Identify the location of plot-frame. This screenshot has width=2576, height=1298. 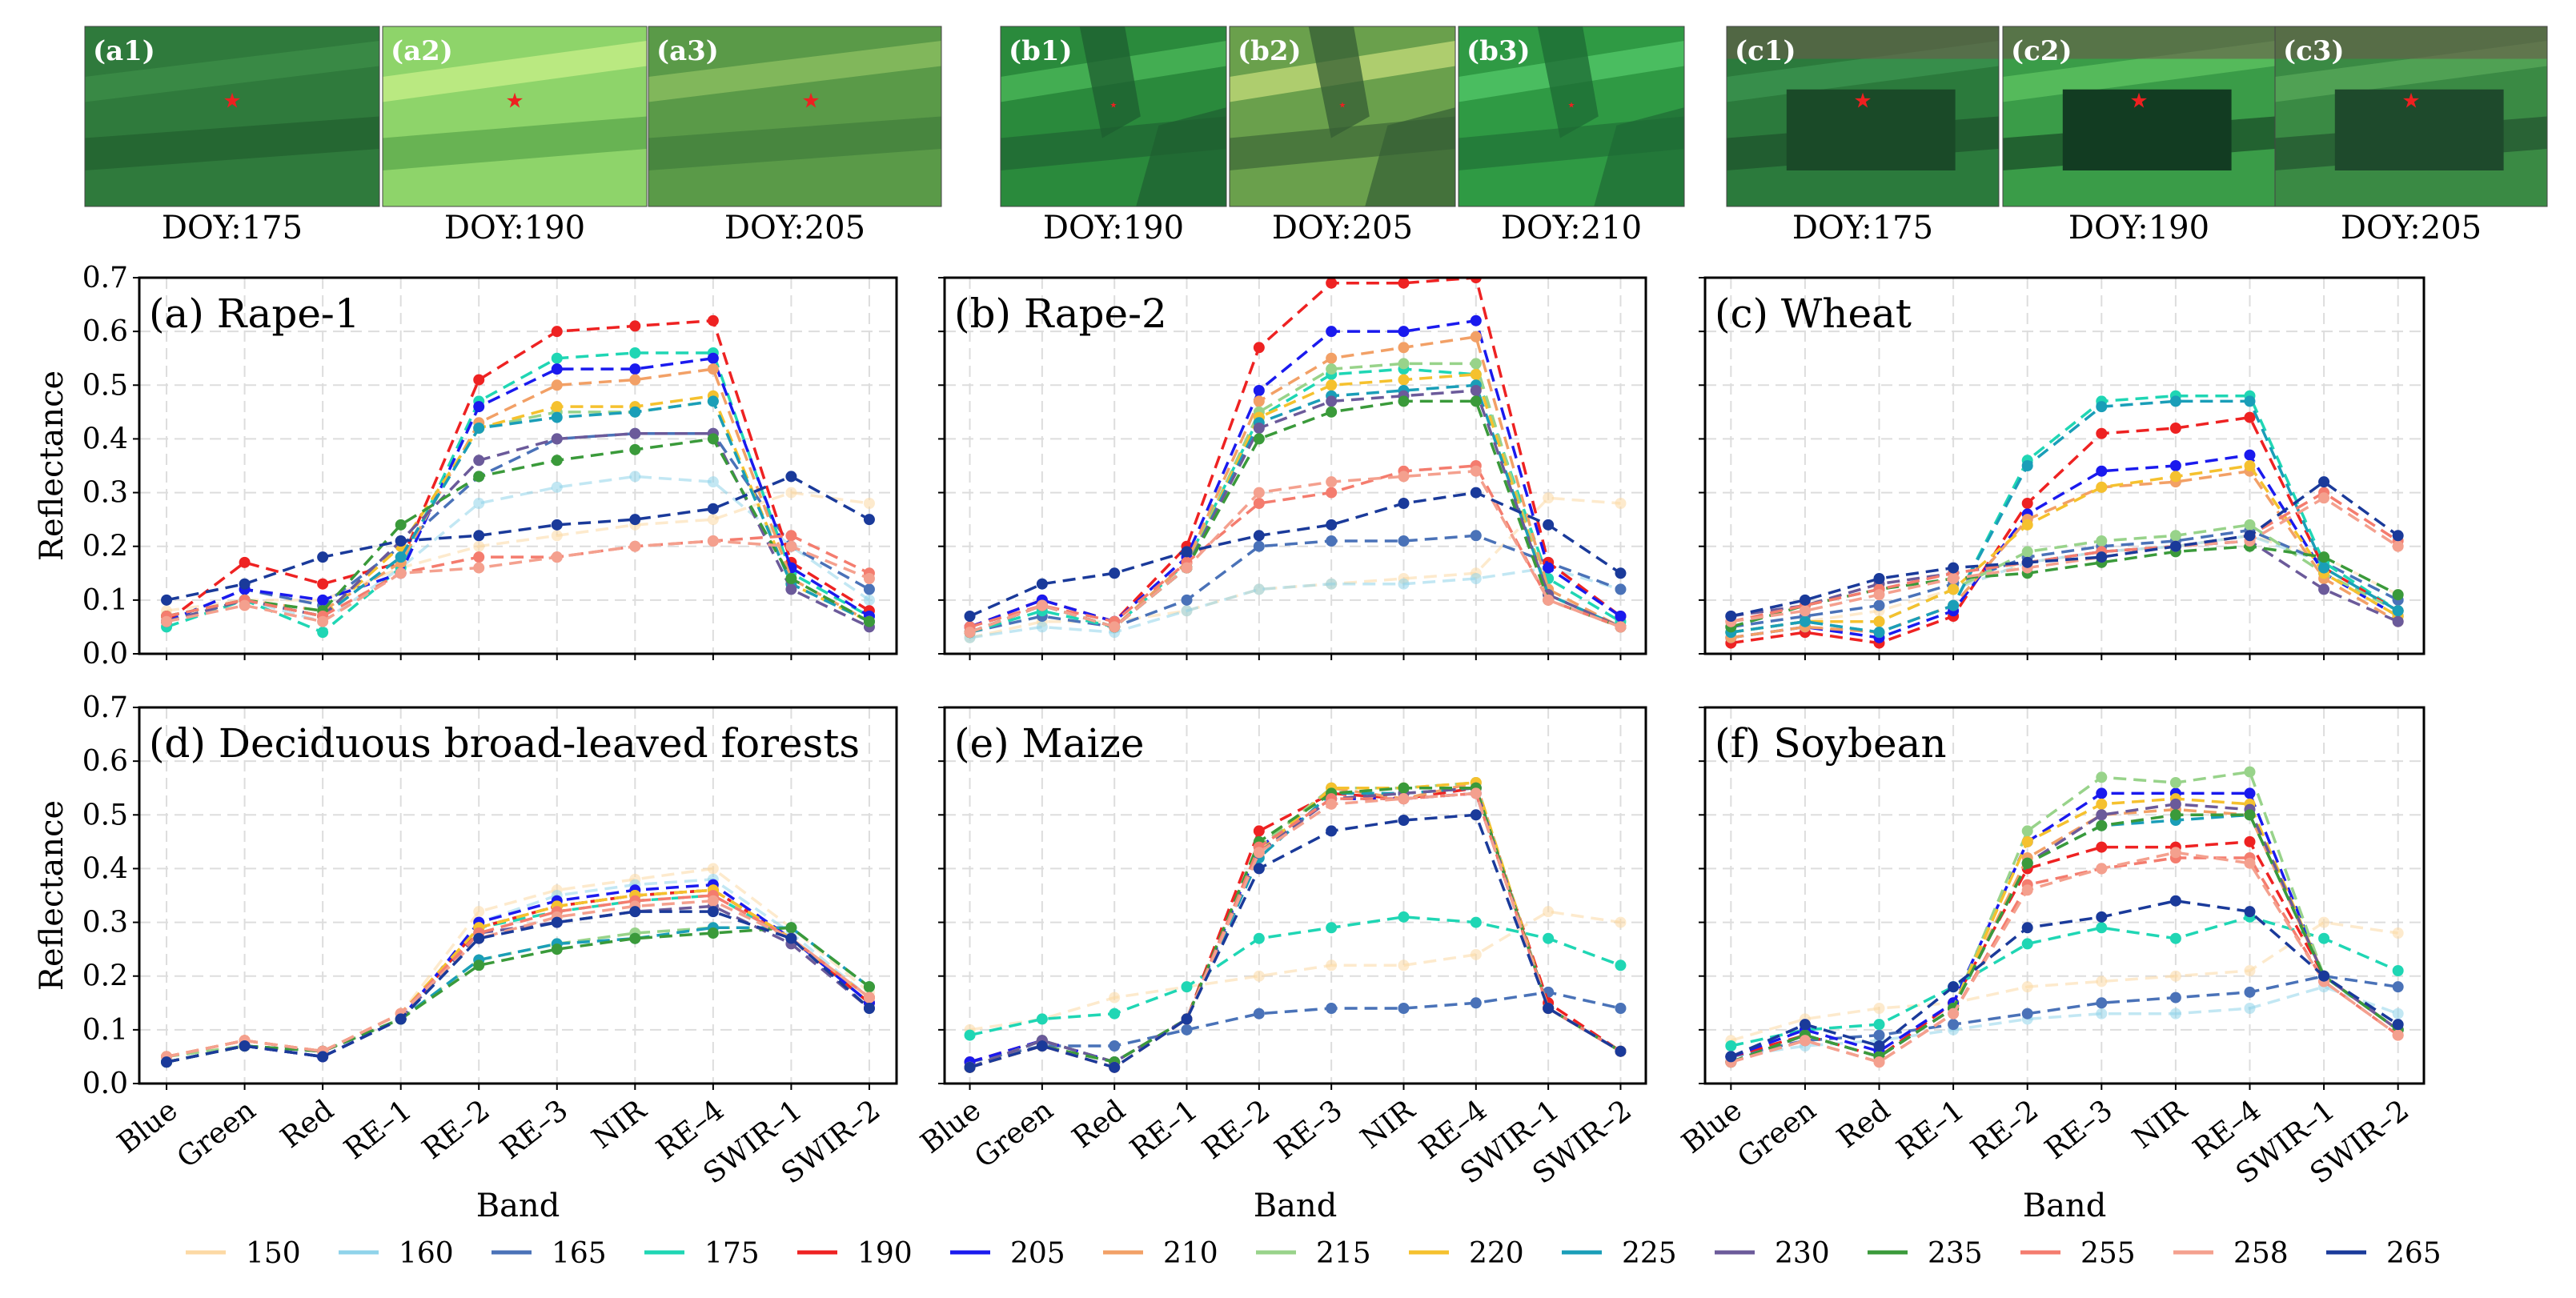
(1295, 895).